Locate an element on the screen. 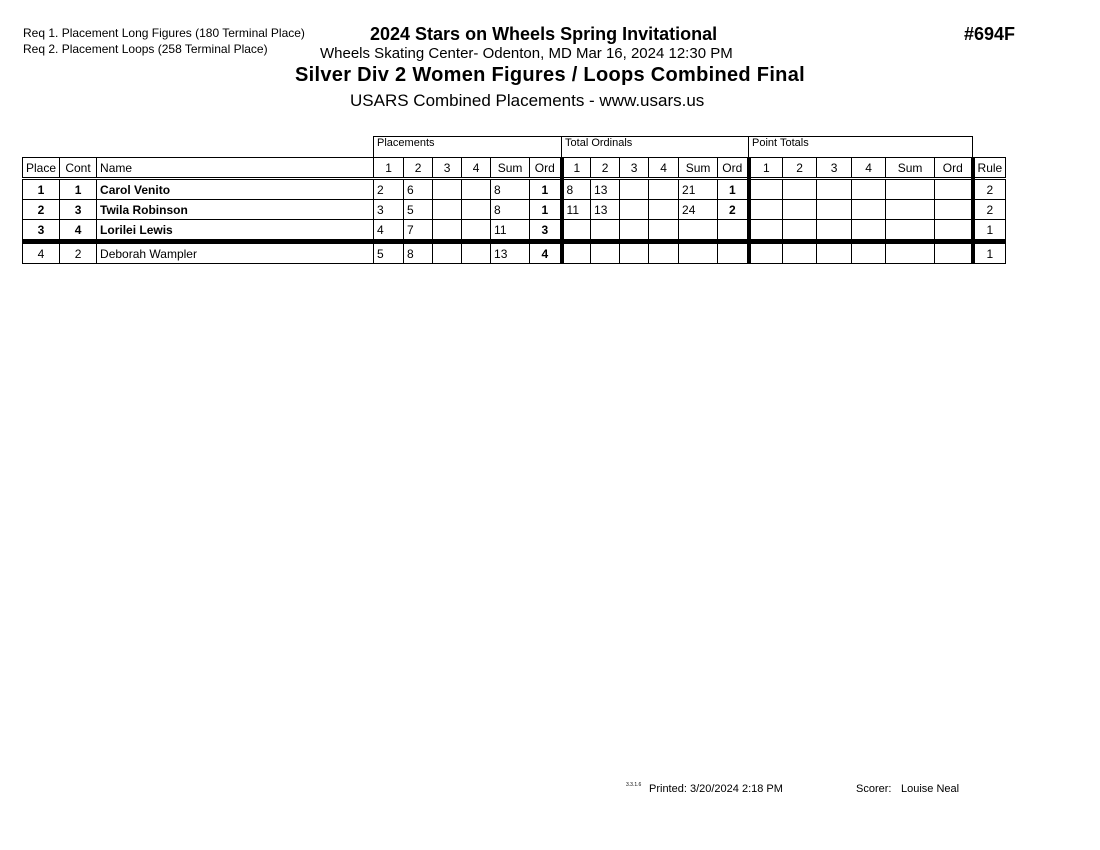  value-cell: 24 is located at coordinates (698, 209).